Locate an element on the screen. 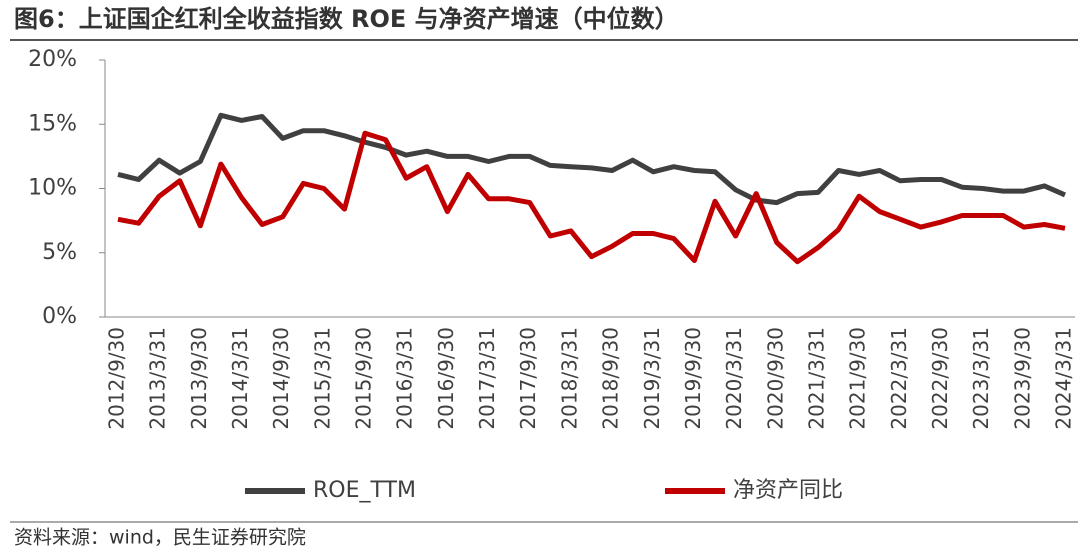  x-tick-label: 2016/9/30 is located at coordinates (446, 378).